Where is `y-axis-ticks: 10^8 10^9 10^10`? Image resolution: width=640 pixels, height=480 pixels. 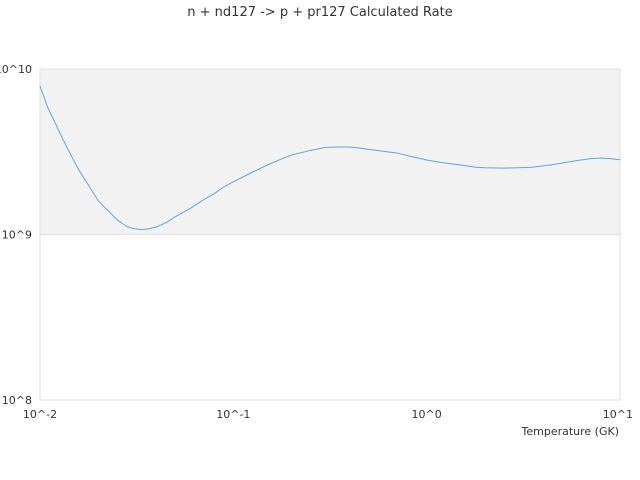
y-axis-ticks: 10^8 10^9 10^10 is located at coordinates (16, 235).